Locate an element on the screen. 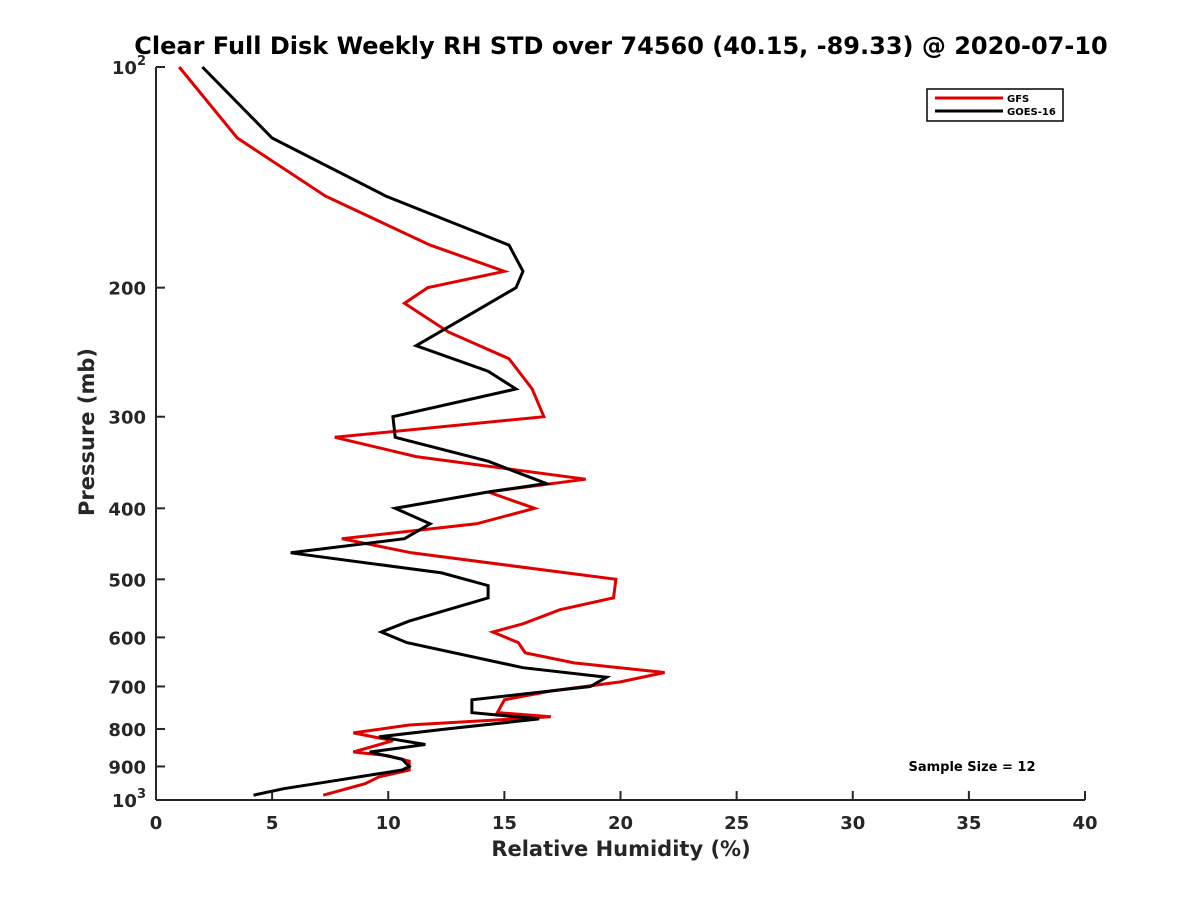  legend-box is located at coordinates (995, 105).